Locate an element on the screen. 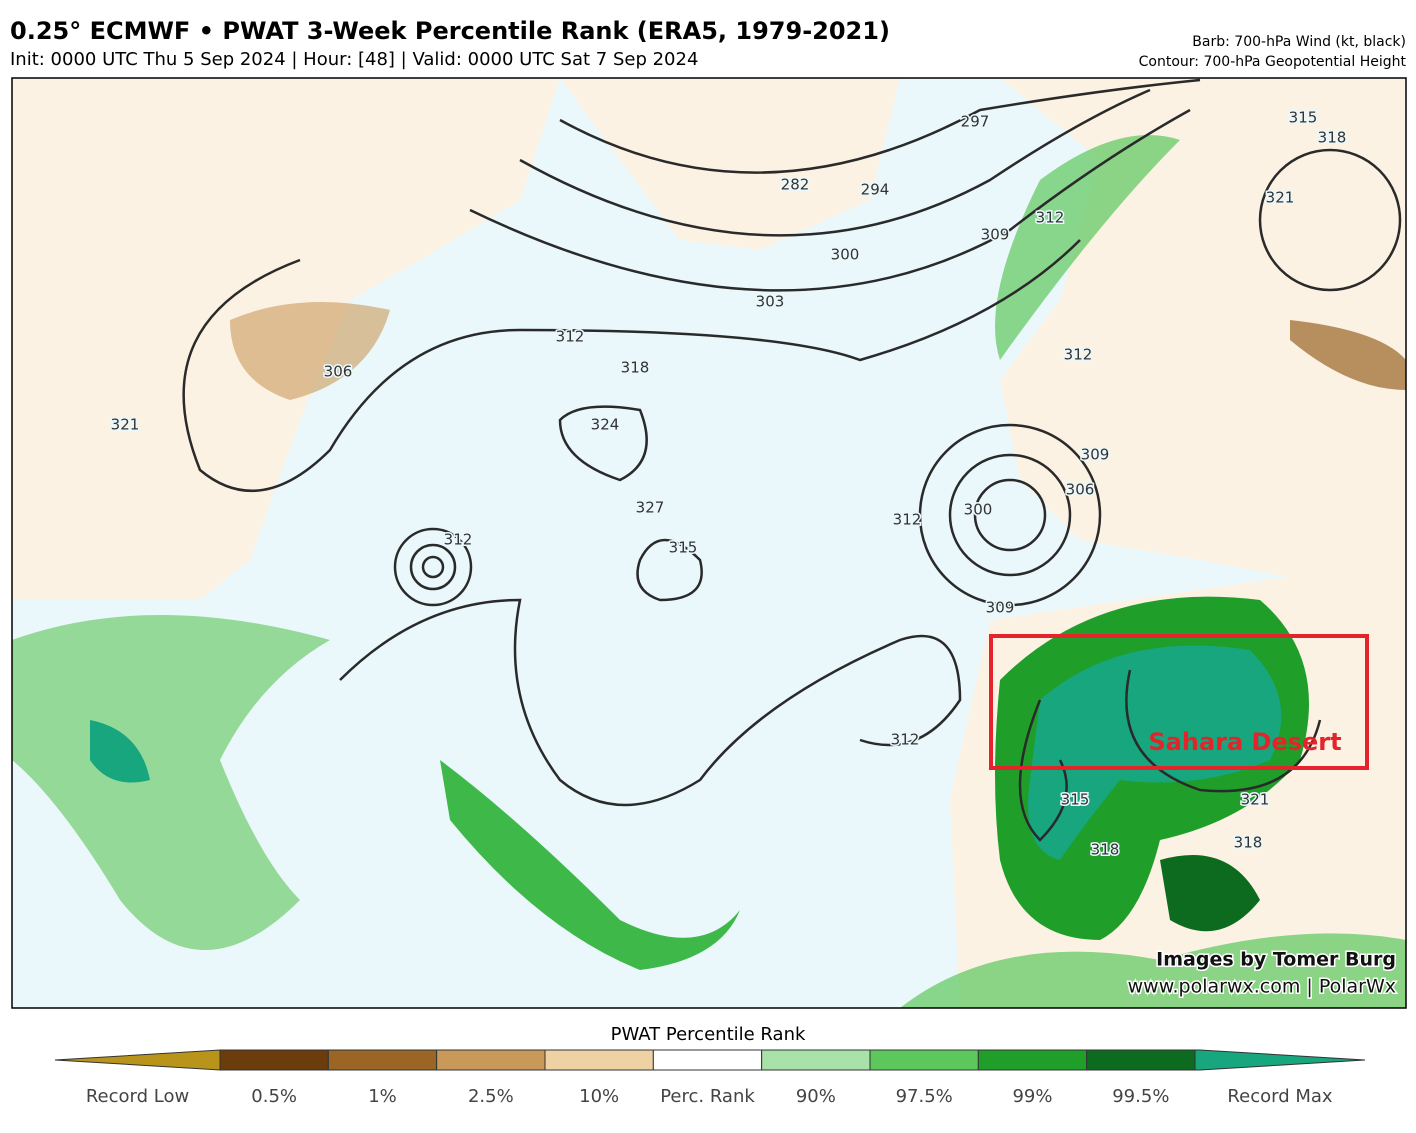  annotation: Sahara Desert is located at coordinates (1244, 742).